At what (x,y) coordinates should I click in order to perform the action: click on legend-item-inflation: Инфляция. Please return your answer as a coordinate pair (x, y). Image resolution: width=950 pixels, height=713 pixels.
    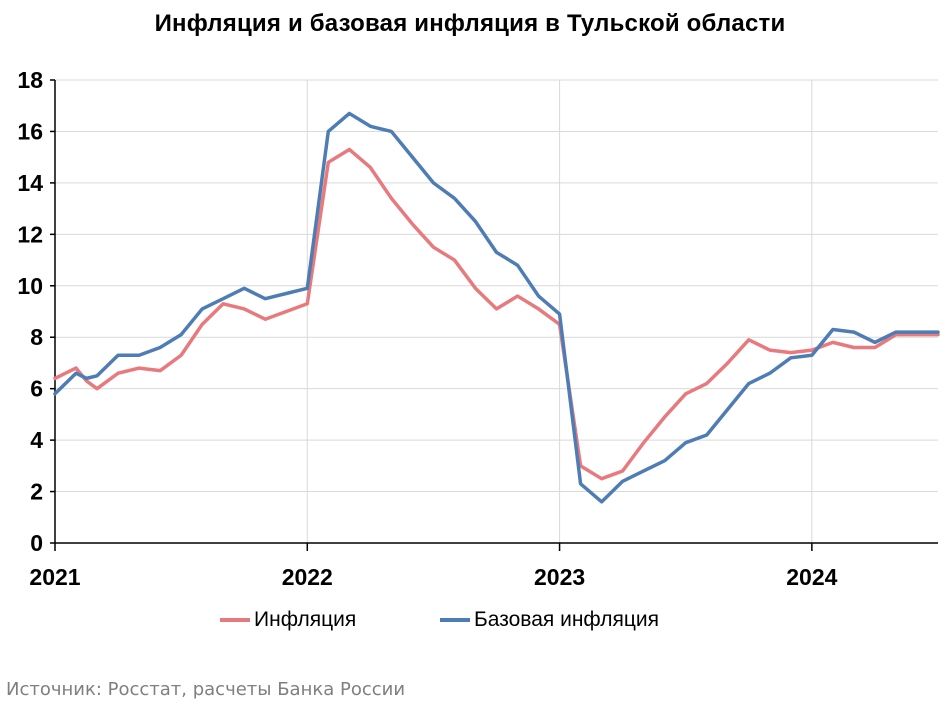
    Looking at the image, I should click on (288, 620).